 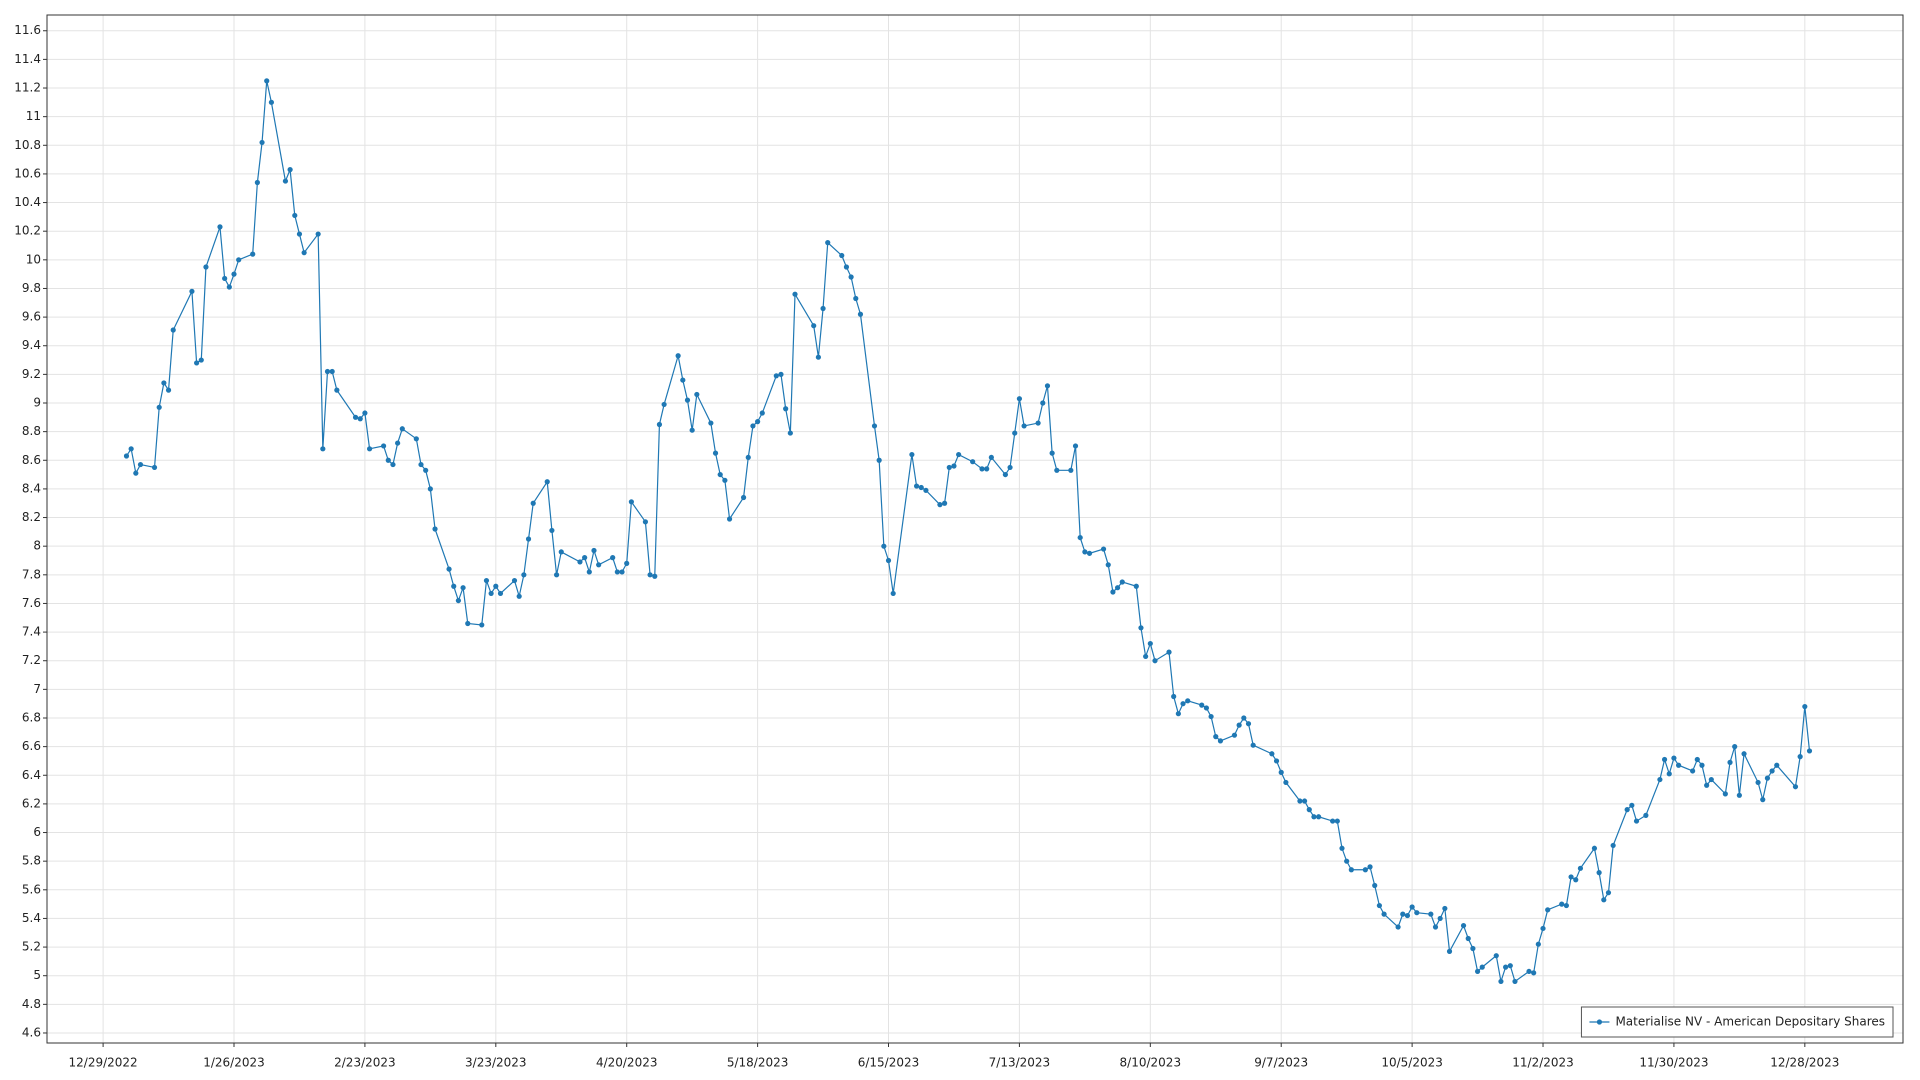 What do you see at coordinates (31, 861) in the screenshot?
I see `y-tick-label: 5.8` at bounding box center [31, 861].